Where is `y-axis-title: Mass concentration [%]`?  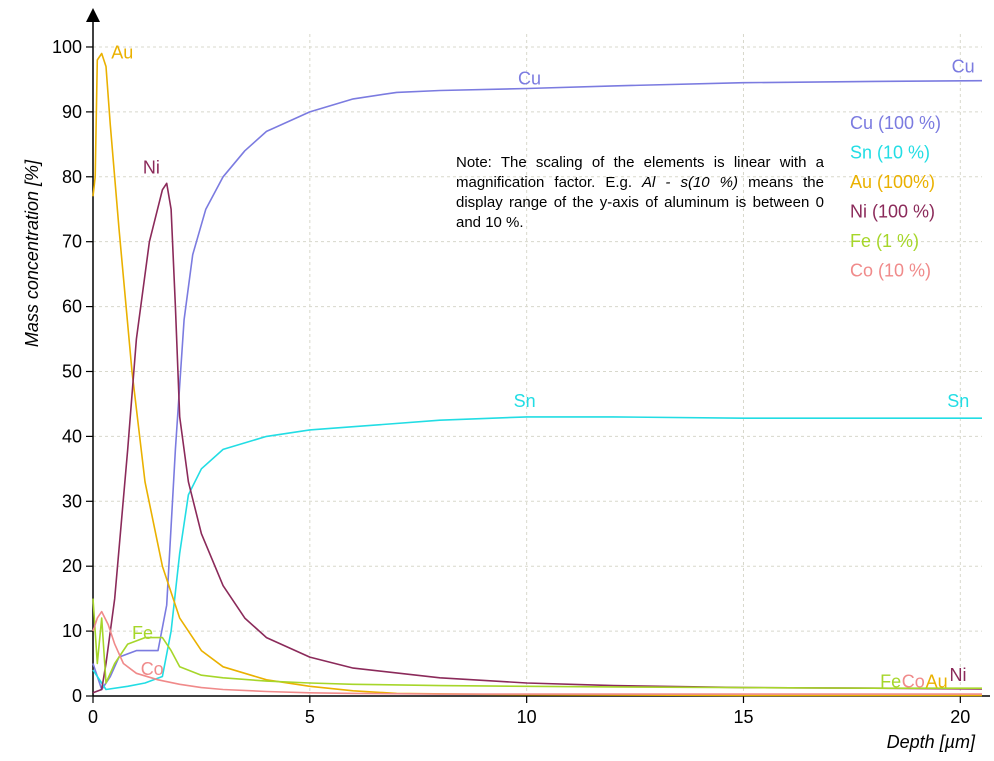 y-axis-title: Mass concentration [%] is located at coordinates (32, 253).